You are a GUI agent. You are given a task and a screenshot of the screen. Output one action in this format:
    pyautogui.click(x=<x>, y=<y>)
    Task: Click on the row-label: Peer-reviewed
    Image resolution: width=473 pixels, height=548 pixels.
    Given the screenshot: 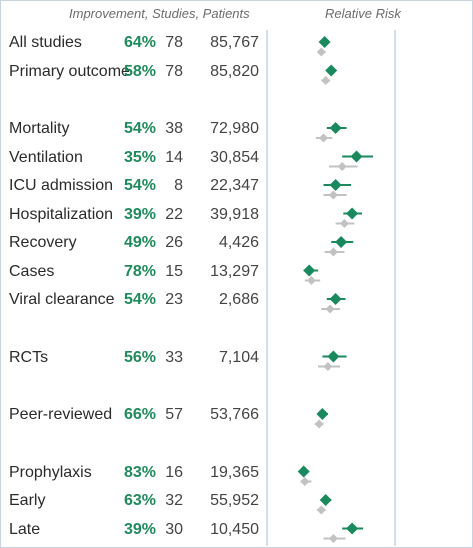 What is the action you would take?
    pyautogui.click(x=61, y=414)
    